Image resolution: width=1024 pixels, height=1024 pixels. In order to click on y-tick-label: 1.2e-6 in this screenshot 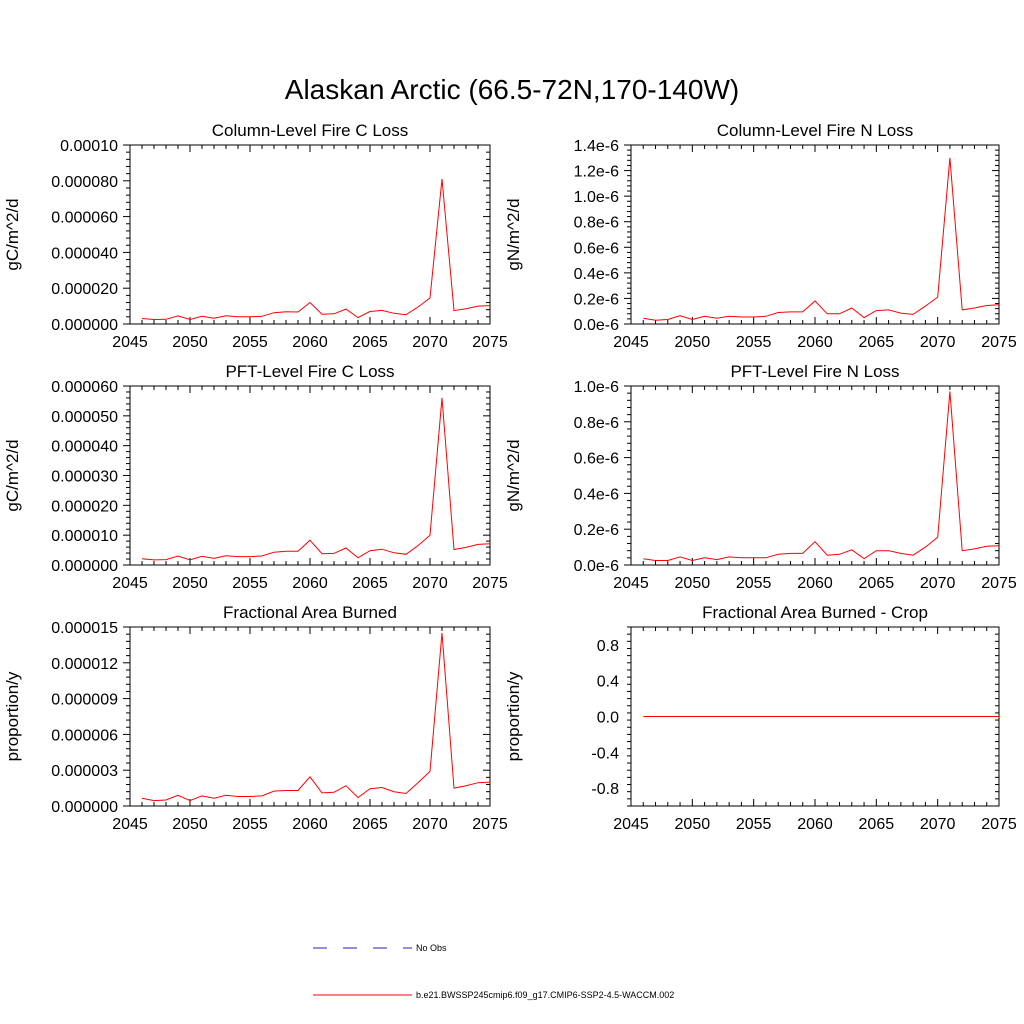, I will do `click(596, 172)`.